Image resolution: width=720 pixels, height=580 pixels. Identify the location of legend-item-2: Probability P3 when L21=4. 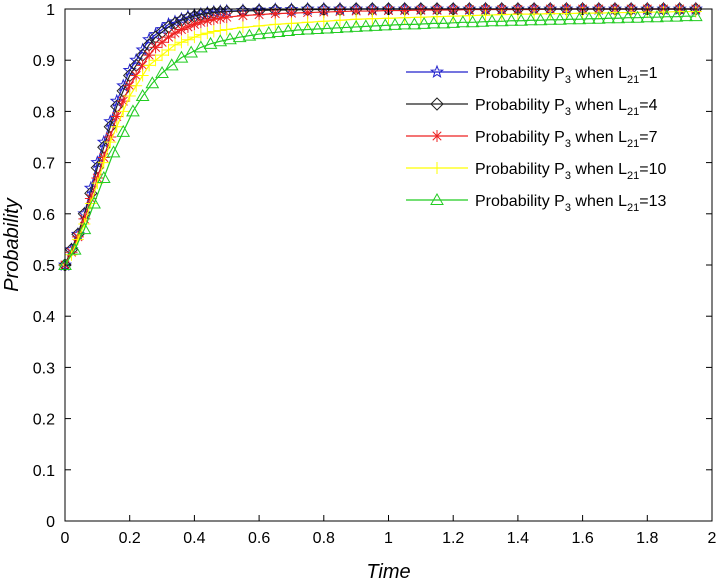
(532, 107).